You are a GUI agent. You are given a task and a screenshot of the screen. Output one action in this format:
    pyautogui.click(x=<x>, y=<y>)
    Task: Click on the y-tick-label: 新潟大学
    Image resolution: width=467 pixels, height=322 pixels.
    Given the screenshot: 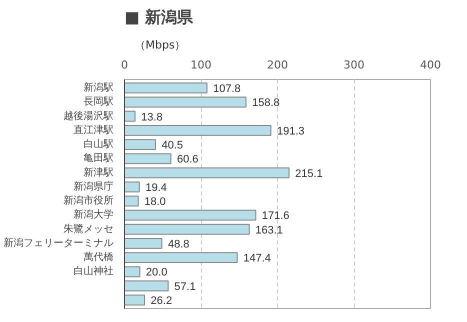 What is the action you would take?
    pyautogui.click(x=94, y=214)
    